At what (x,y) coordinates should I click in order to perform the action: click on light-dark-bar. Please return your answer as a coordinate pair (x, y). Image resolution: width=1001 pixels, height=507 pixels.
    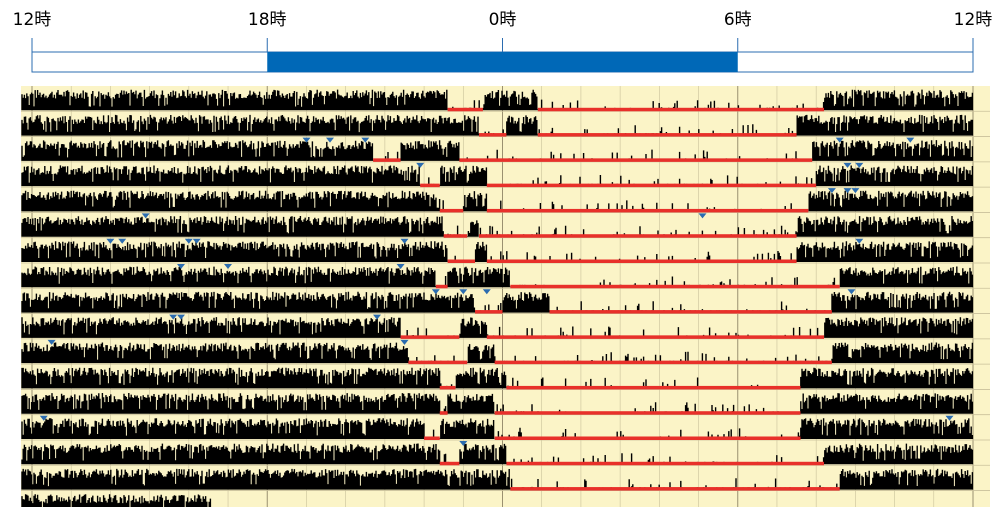
    Looking at the image, I should click on (502, 62).